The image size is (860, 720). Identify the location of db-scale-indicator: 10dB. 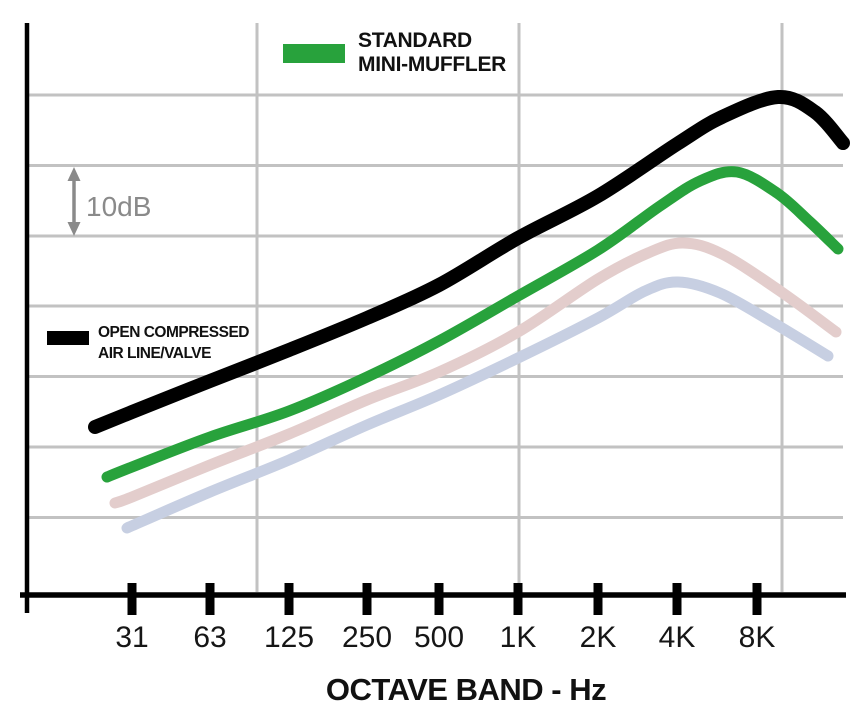
(109, 201).